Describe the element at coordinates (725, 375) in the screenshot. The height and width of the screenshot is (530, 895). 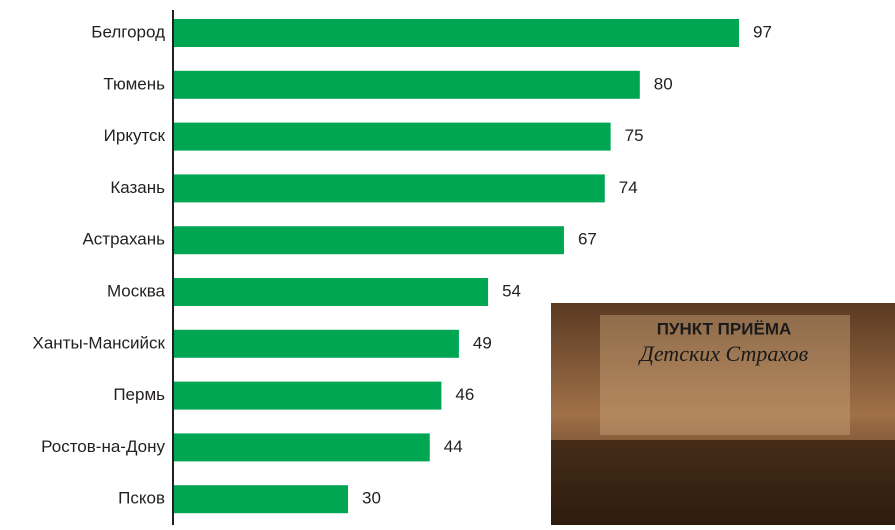
I see `window` at that location.